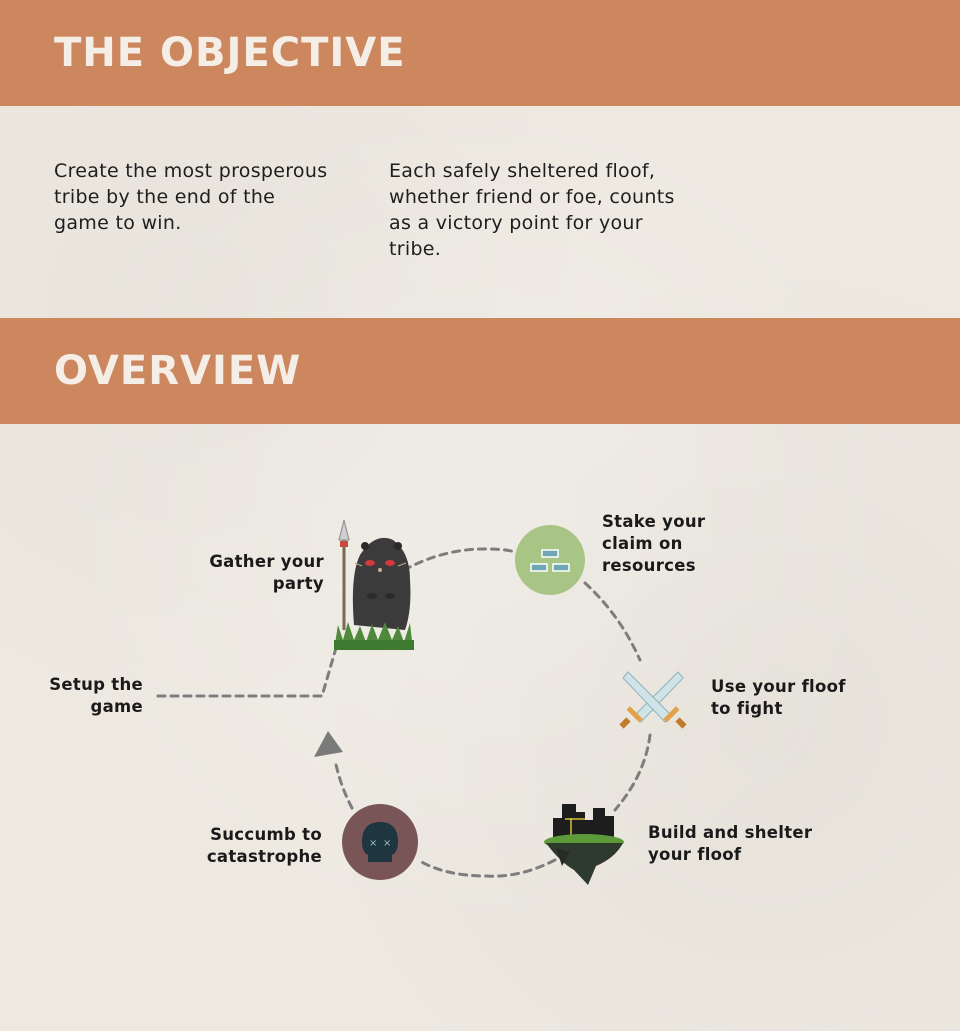  Describe the element at coordinates (480, 371) in the screenshot. I see `overview-header: OVERVIEW` at that location.